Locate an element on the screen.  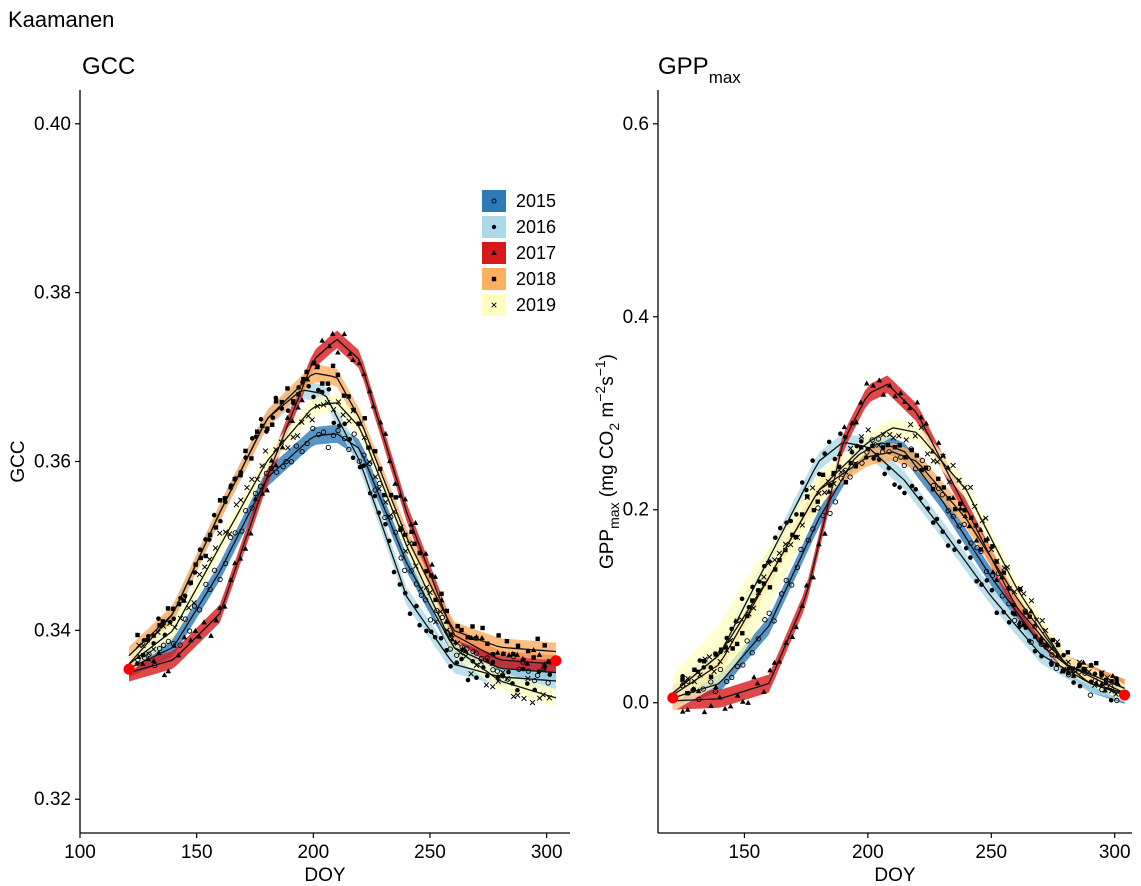
y-tick-label: 0.40 is located at coordinates (52, 124).